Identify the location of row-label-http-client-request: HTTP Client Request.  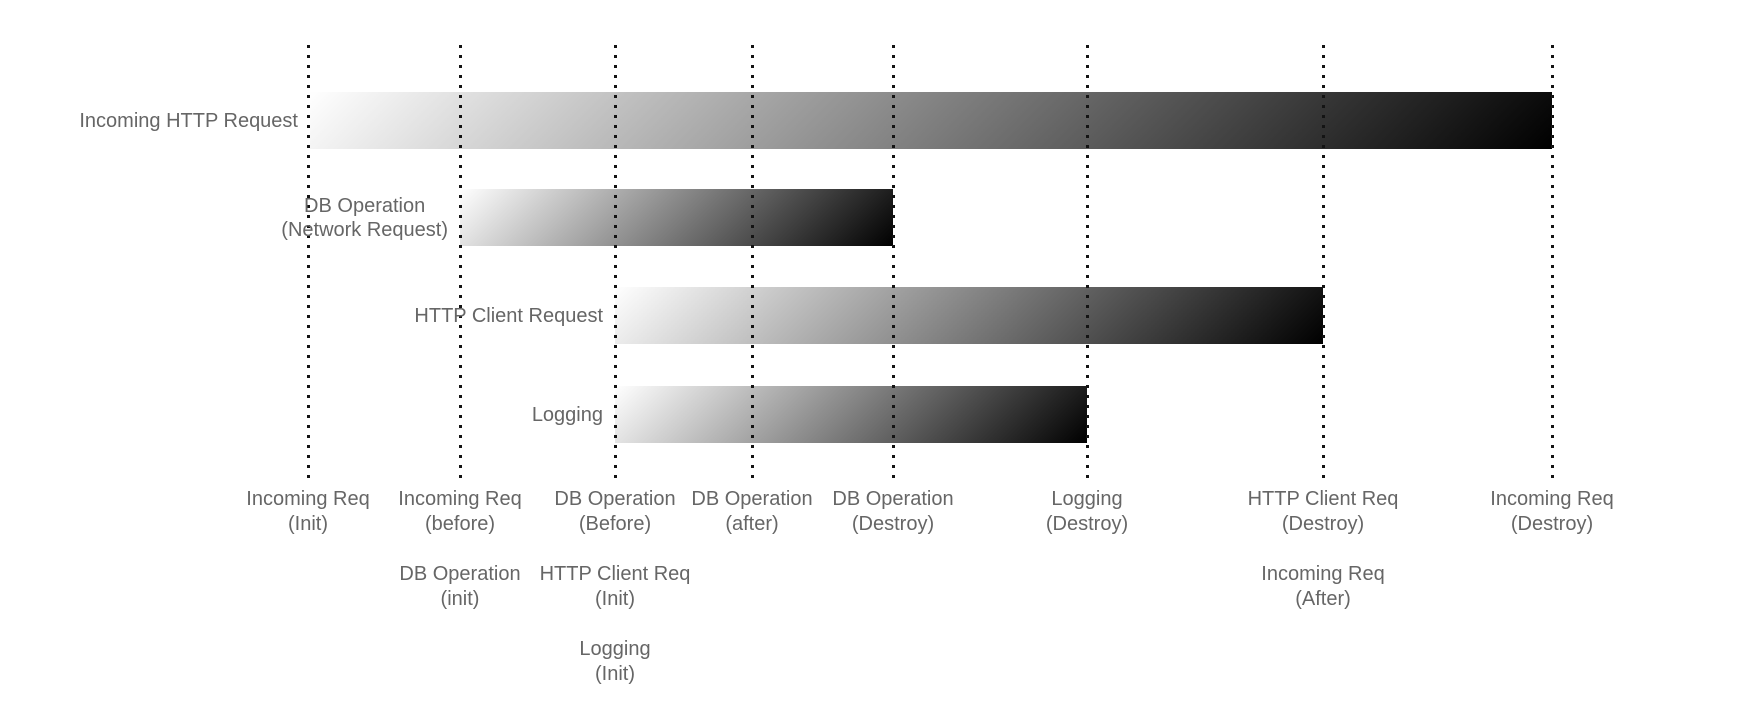
(508, 315).